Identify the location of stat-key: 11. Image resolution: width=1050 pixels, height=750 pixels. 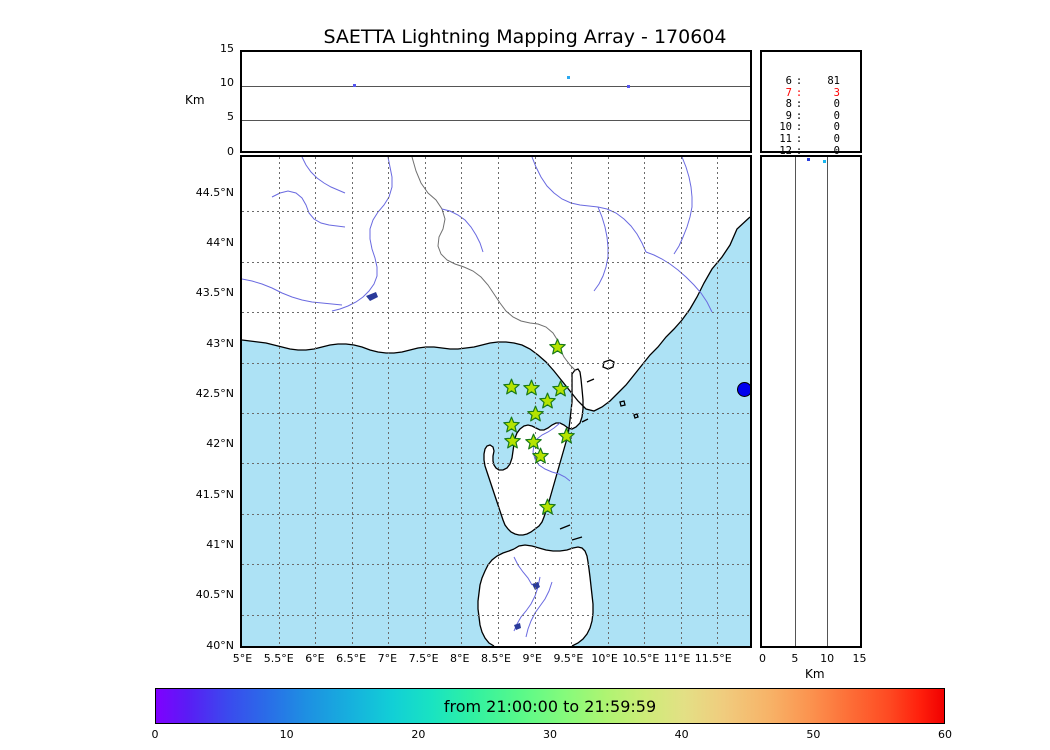
(785, 138).